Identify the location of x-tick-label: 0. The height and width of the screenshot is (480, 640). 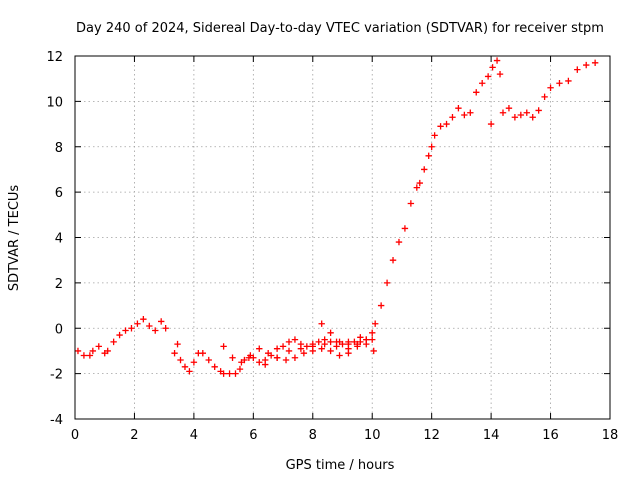
(75, 435).